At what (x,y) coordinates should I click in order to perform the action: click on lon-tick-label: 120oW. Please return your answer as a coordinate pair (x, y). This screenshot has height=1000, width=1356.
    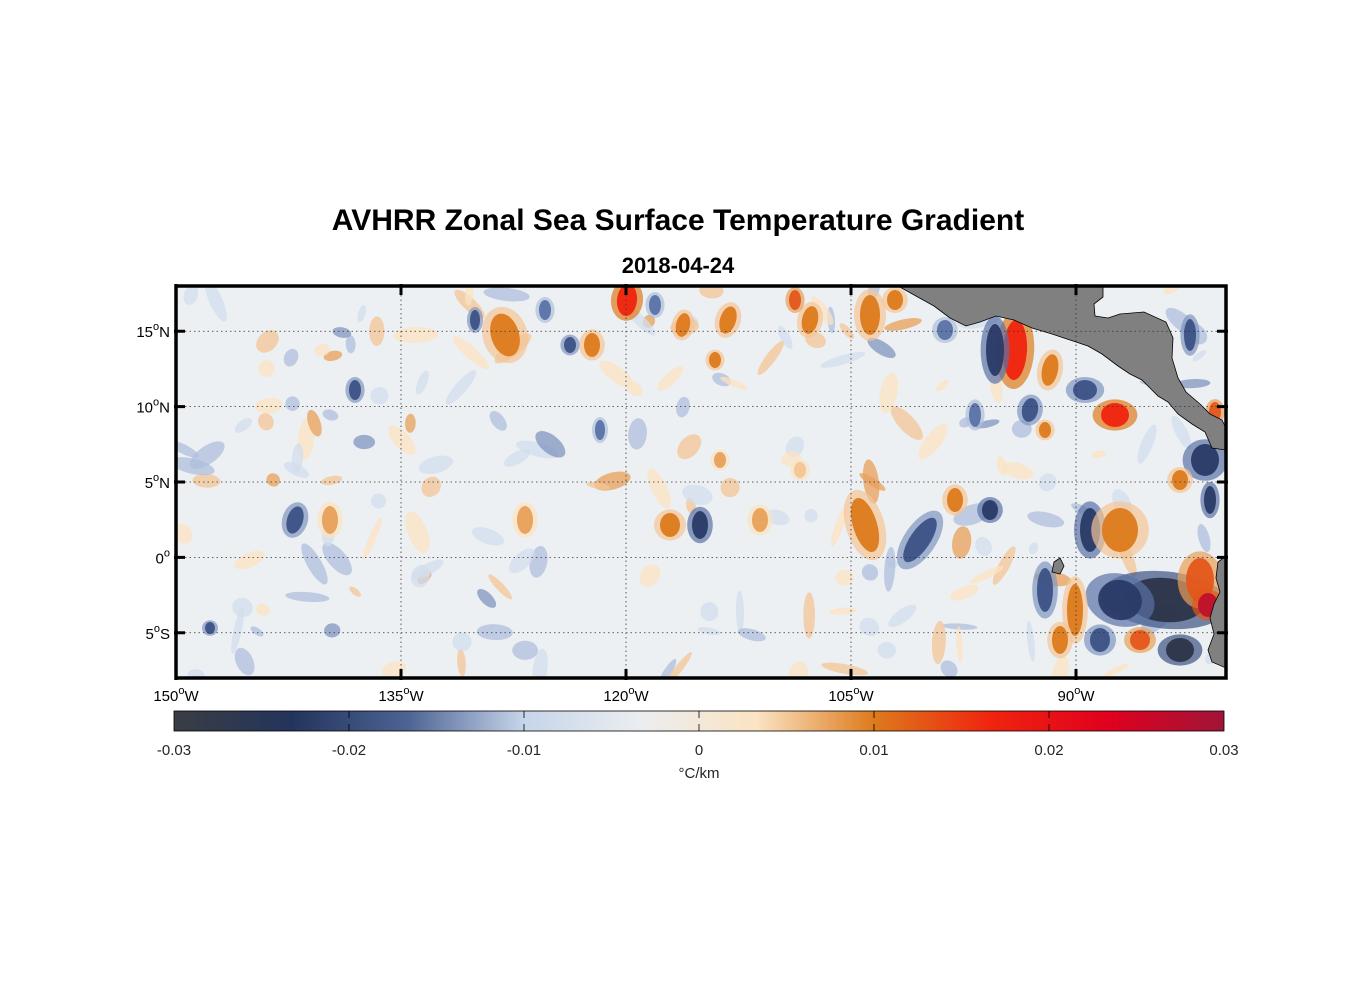
    Looking at the image, I should click on (626, 695).